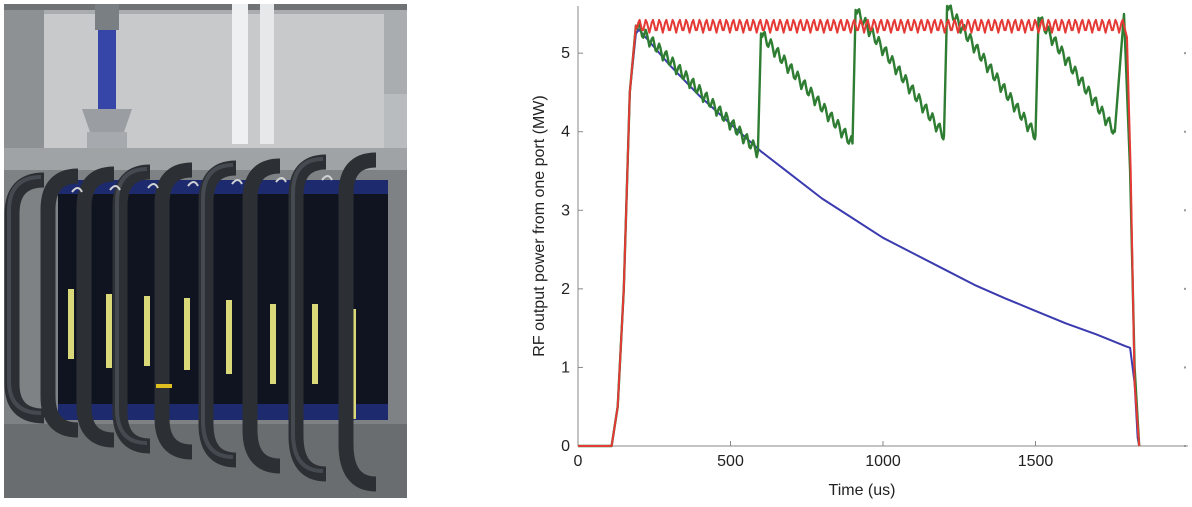 This screenshot has height=507, width=1192. What do you see at coordinates (565, 210) in the screenshot?
I see `y-tick-label: 3` at bounding box center [565, 210].